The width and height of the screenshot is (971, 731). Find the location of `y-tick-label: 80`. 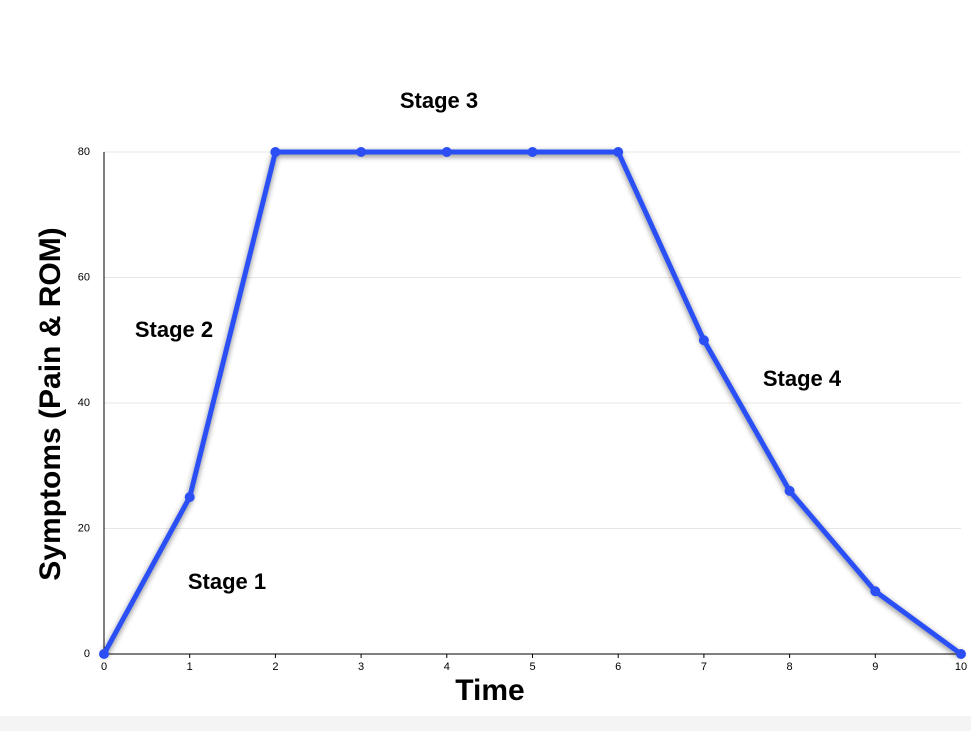

y-tick-label: 80 is located at coordinates (84, 152).